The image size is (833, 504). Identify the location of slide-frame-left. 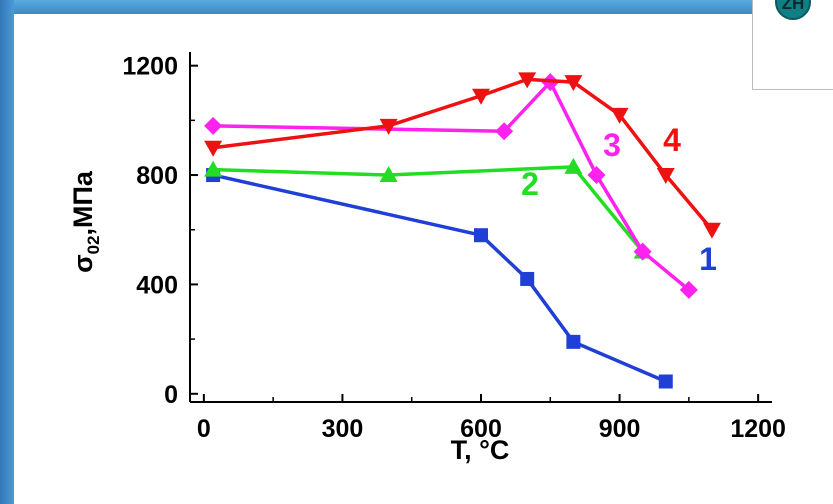
(7, 252).